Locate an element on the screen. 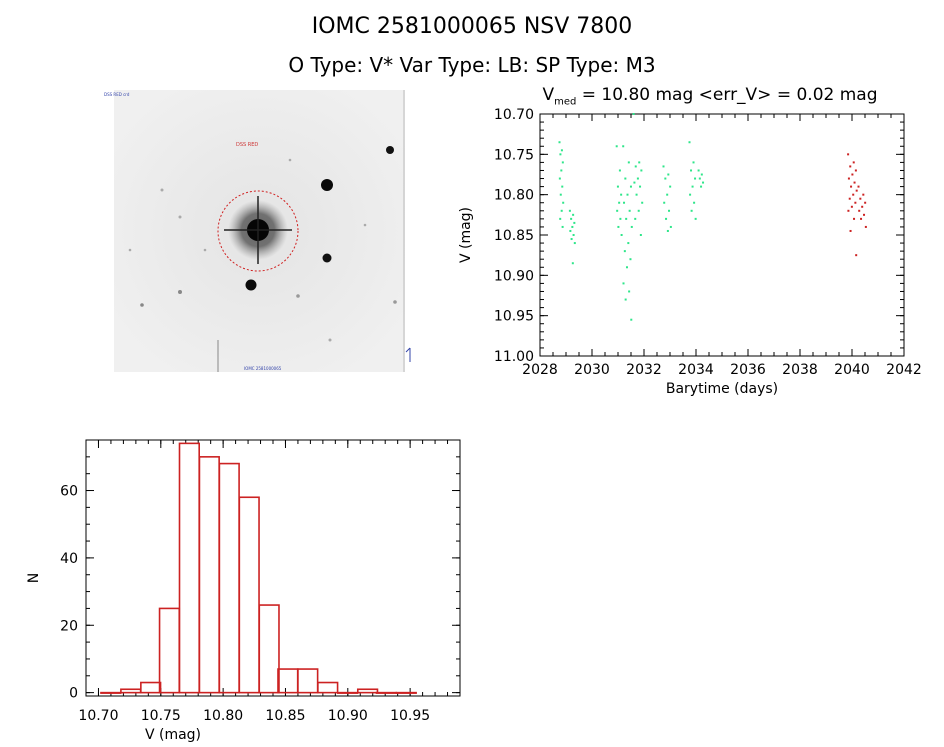 The height and width of the screenshot is (747, 944). x-tick-label: 10.90 is located at coordinates (348, 716).